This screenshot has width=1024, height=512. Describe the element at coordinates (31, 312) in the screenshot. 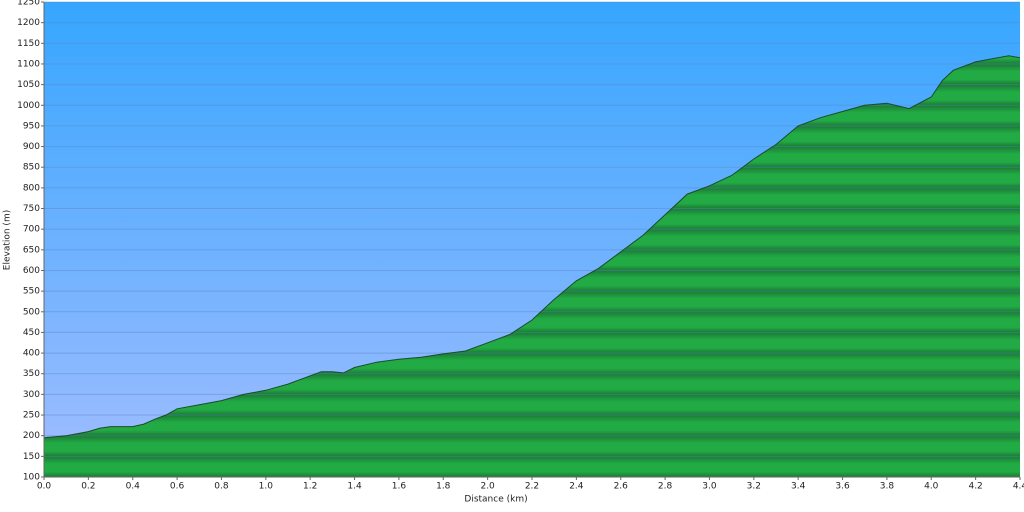

I see `y-tick-label: 500` at that location.